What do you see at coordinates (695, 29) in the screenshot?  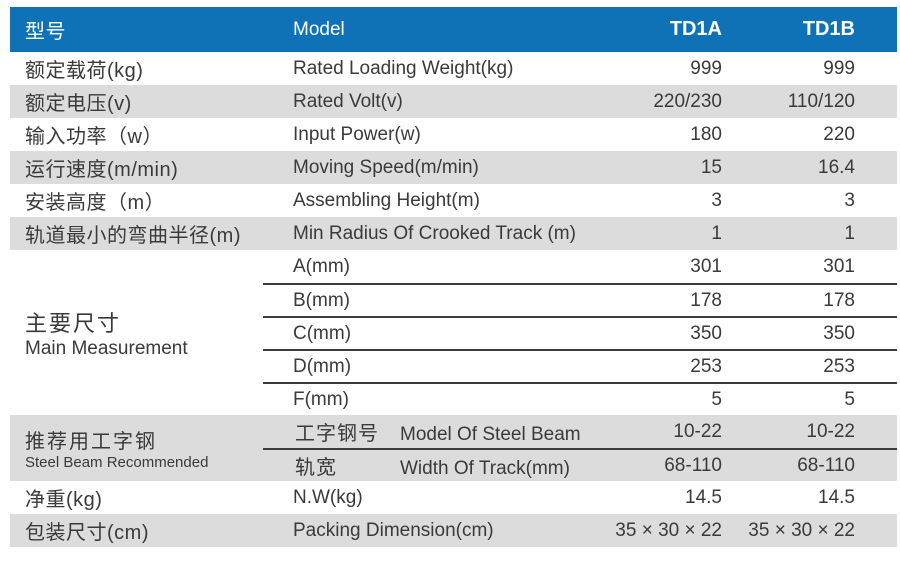 I see `header-td1a: TD1A` at bounding box center [695, 29].